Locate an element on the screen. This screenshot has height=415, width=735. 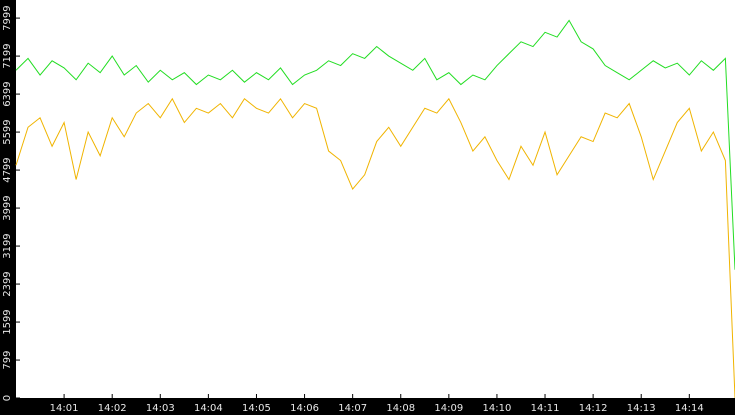
y-tick-label: 3999 is located at coordinates (7, 207).